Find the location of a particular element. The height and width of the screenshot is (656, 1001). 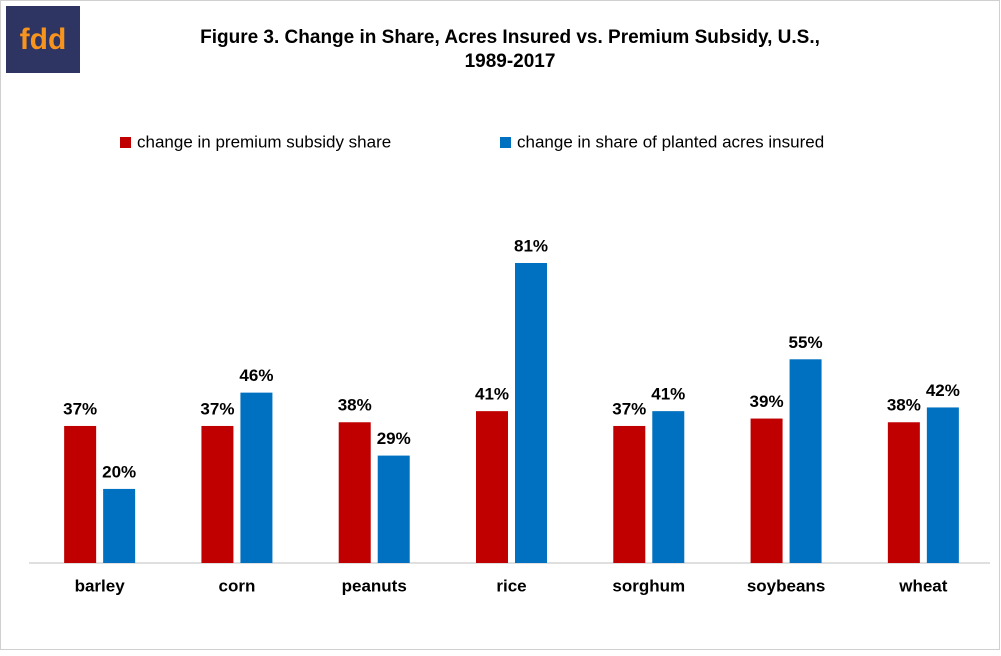

logo-box is located at coordinates (43, 39).